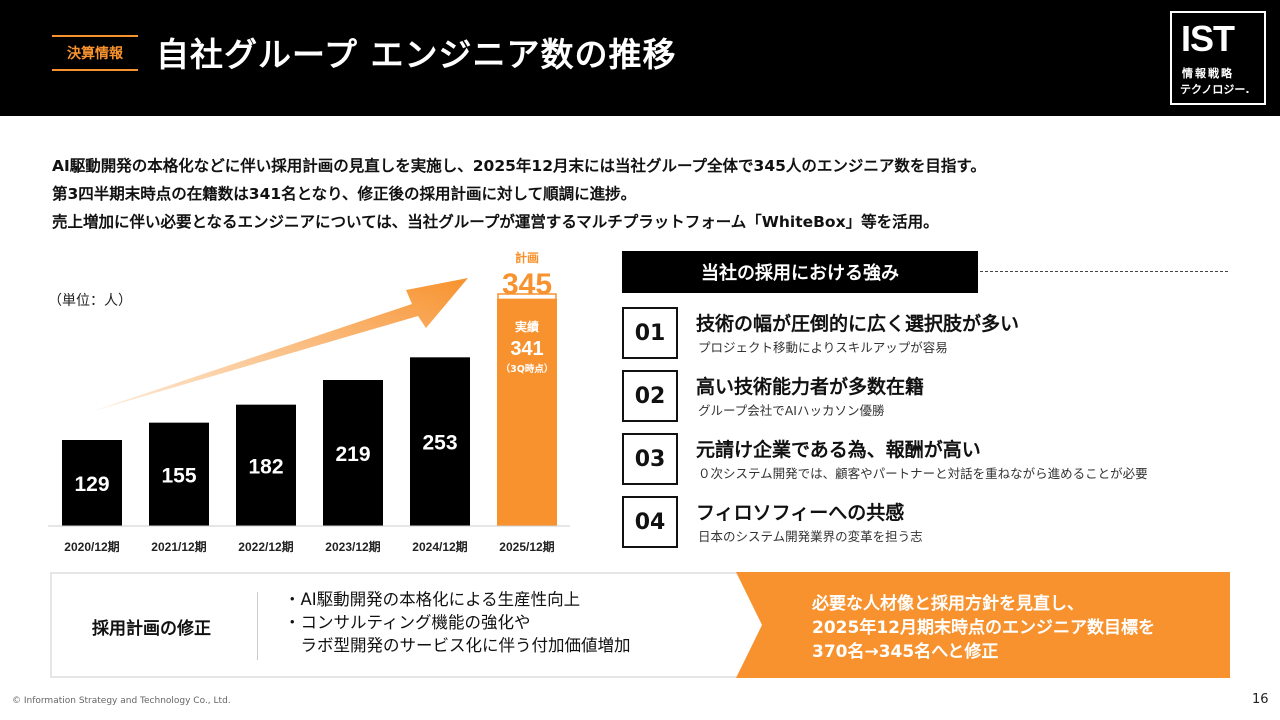 Image resolution: width=1280 pixels, height=720 pixels. I want to click on x-tick-label: 2024/12期, so click(439, 546).